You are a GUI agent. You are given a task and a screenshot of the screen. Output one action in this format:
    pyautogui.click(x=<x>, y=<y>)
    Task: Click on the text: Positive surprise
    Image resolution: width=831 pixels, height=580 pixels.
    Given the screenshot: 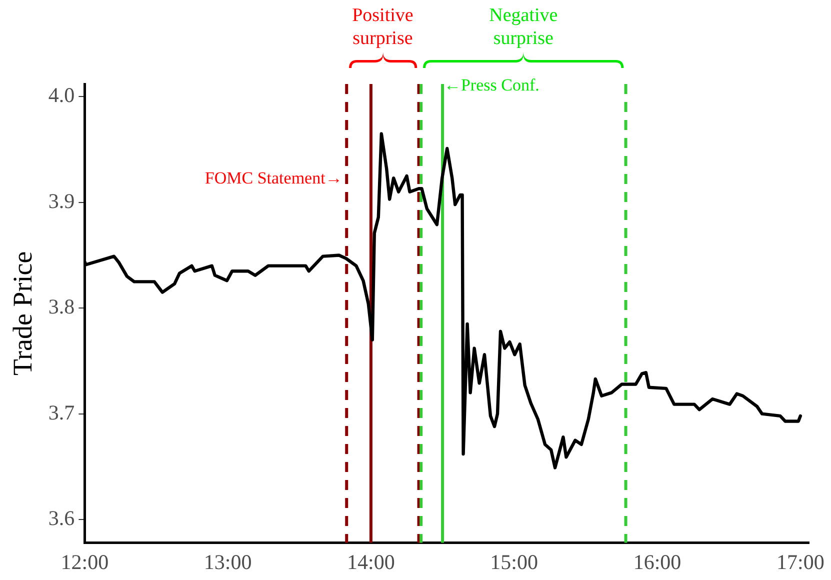 What is the action you would take?
    pyautogui.click(x=383, y=27)
    